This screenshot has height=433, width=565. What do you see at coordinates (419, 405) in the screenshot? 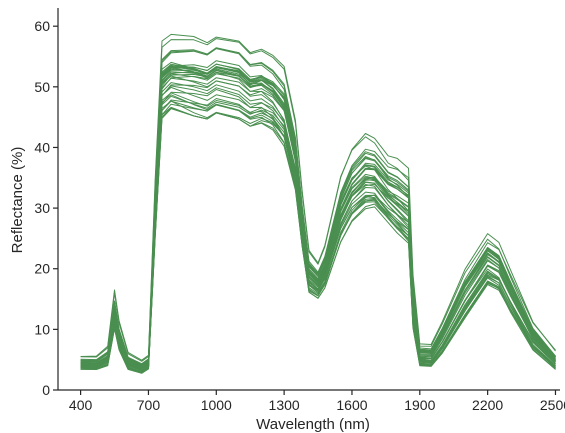
I see `x-tick-label: 1900` at bounding box center [419, 405].